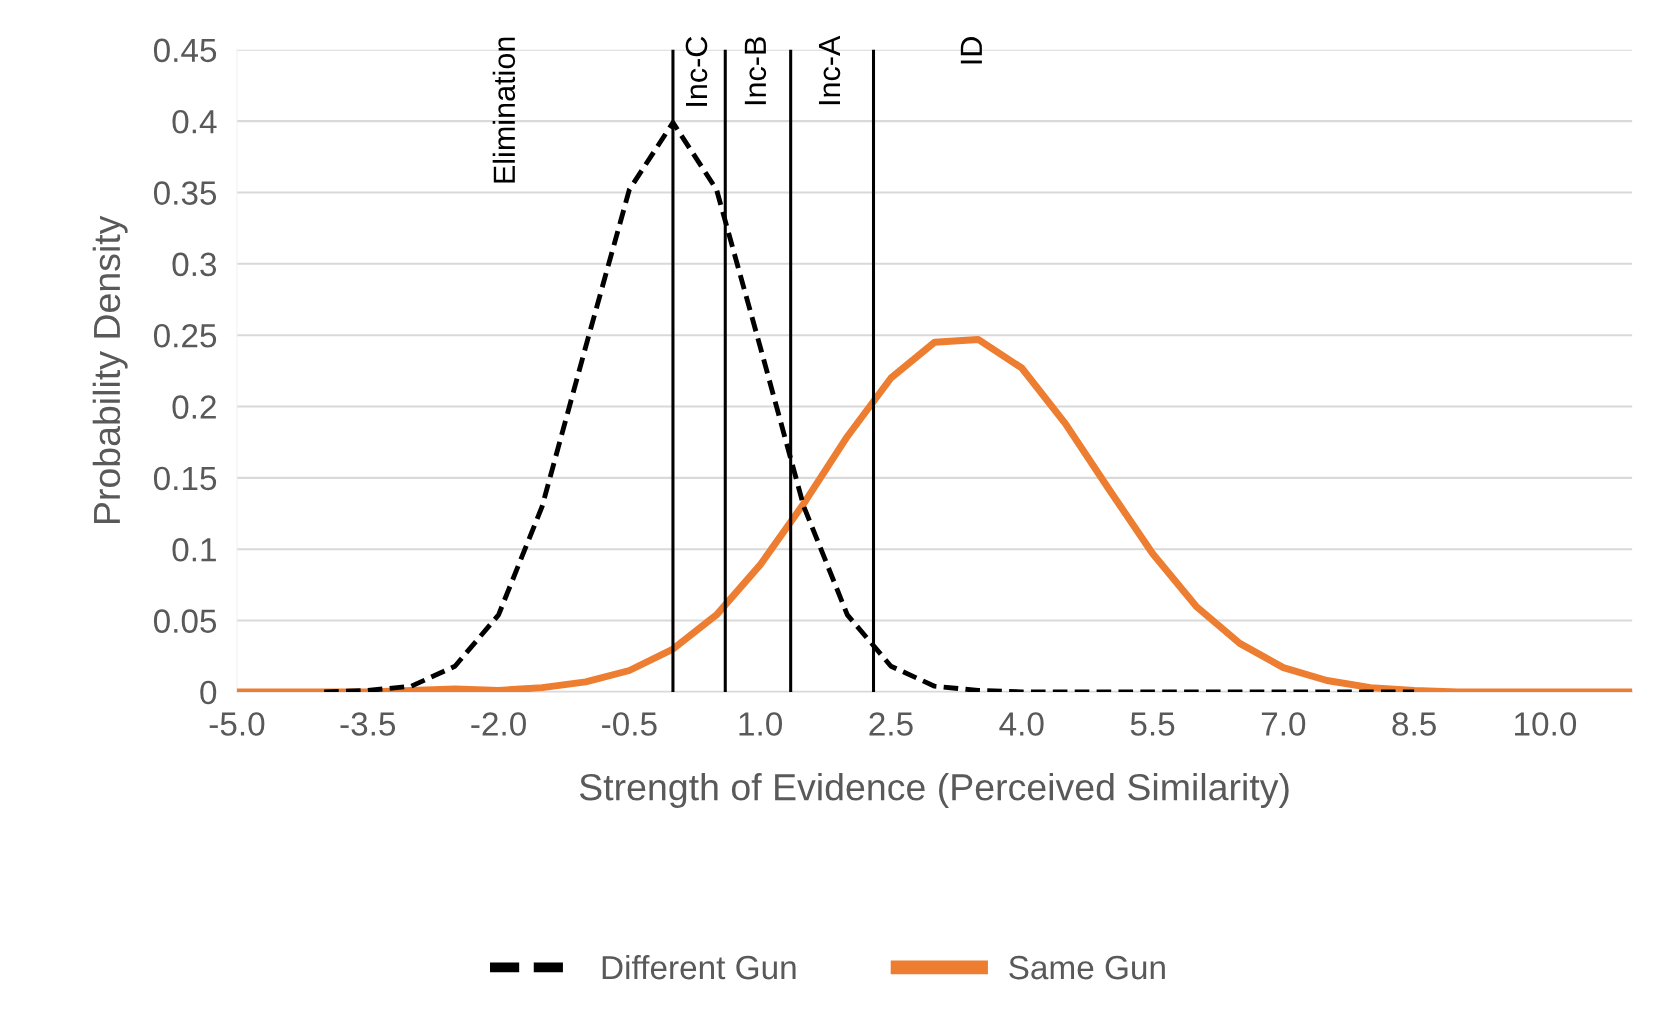  I want to click on x-tick-label: -5.0, so click(237, 724).